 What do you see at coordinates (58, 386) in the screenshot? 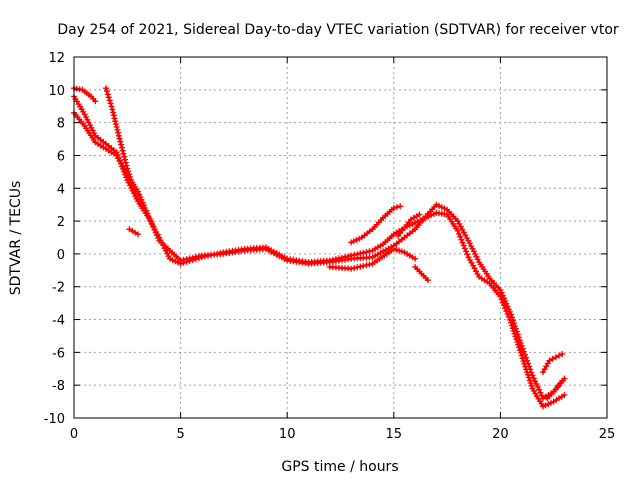
I see `y-tick-label: -8` at bounding box center [58, 386].